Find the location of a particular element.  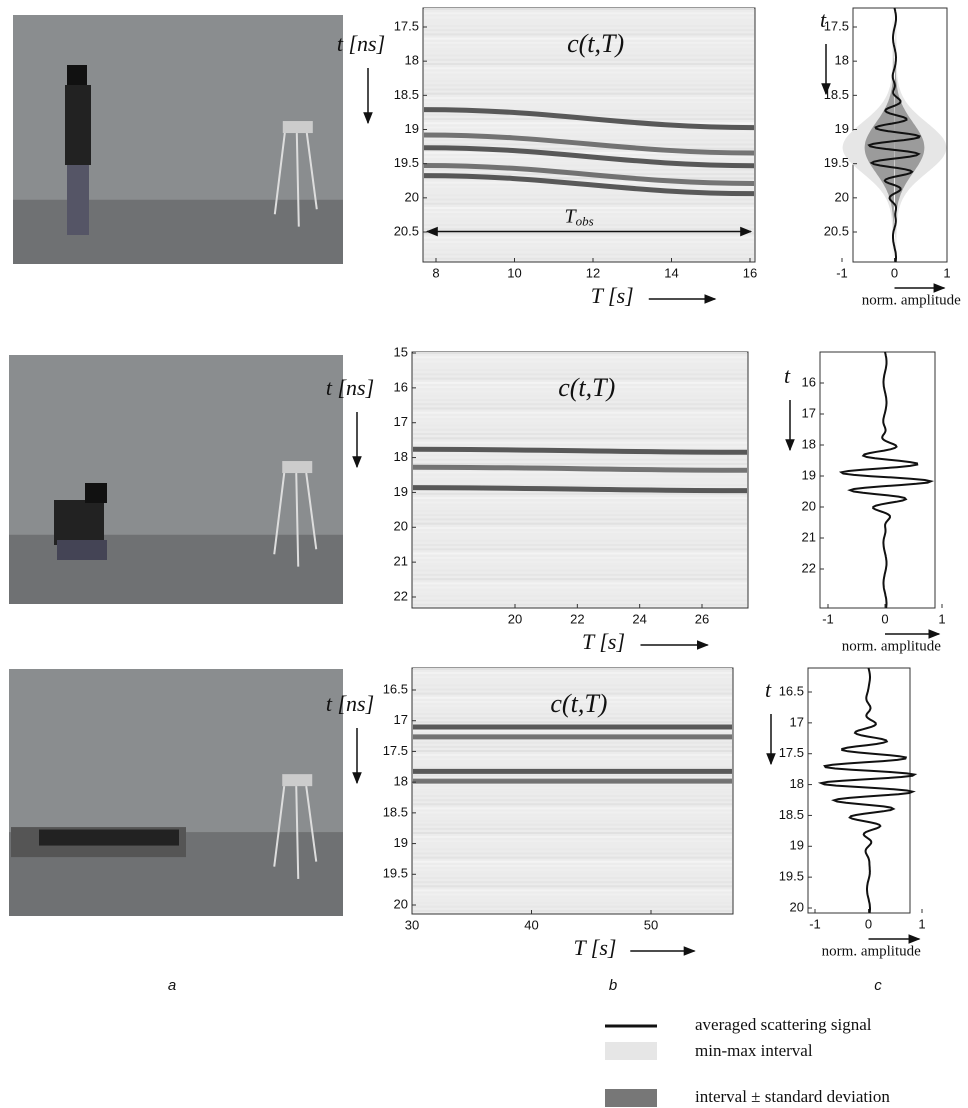

x-tick-label: 24 is located at coordinates (639, 618).